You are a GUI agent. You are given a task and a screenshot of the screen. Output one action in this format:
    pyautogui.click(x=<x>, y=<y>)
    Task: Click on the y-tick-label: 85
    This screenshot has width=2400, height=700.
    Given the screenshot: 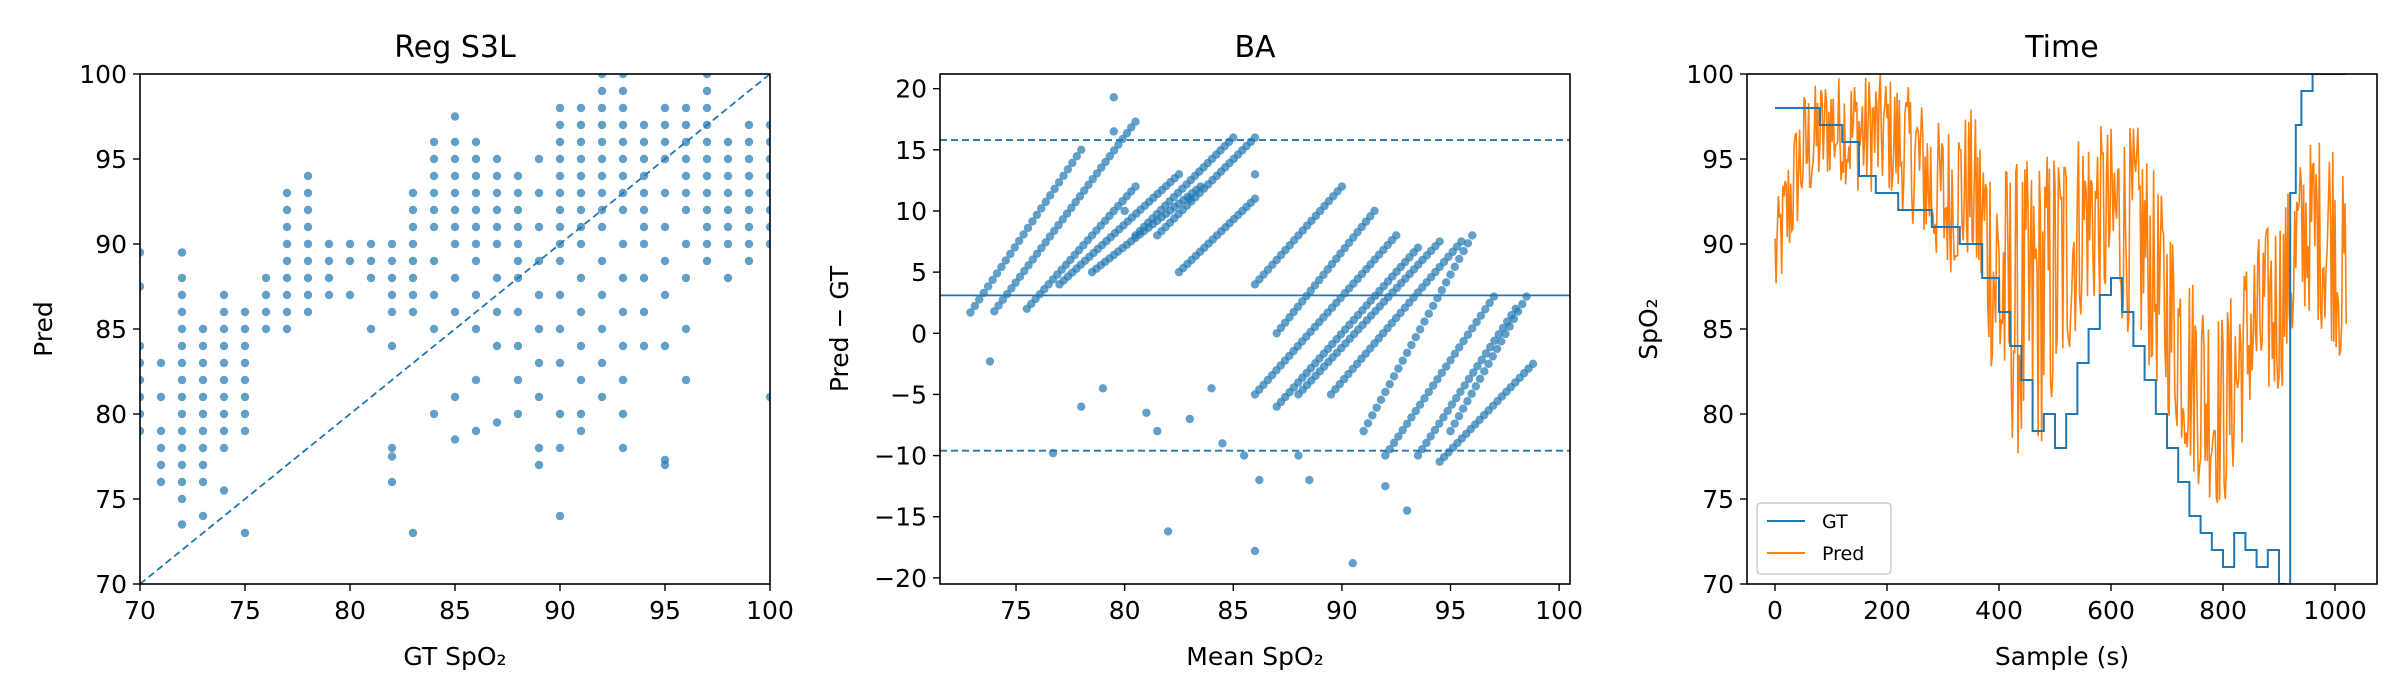 What is the action you would take?
    pyautogui.click(x=111, y=329)
    